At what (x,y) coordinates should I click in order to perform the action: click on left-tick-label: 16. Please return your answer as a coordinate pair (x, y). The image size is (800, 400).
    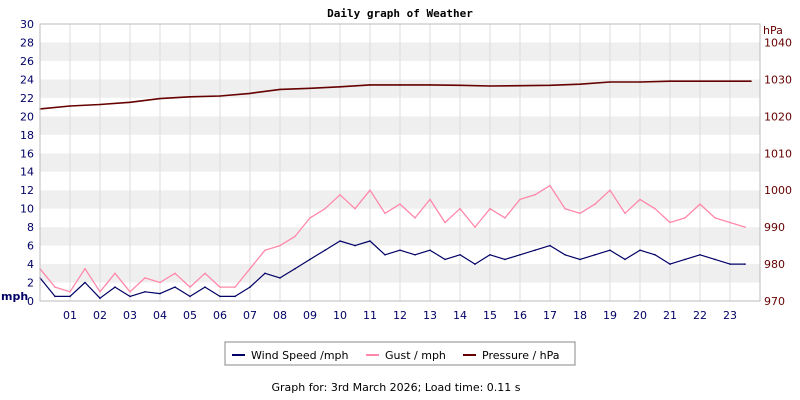
    Looking at the image, I should click on (27, 153).